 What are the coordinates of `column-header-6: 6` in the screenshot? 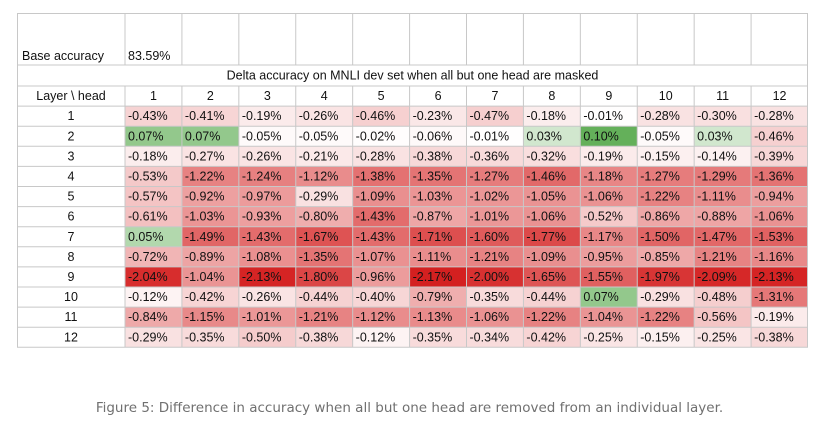 It's located at (438, 96).